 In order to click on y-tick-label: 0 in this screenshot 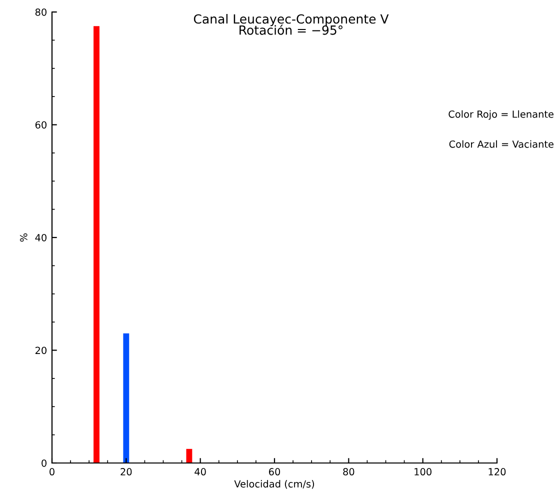, I will do `click(44, 463)`.